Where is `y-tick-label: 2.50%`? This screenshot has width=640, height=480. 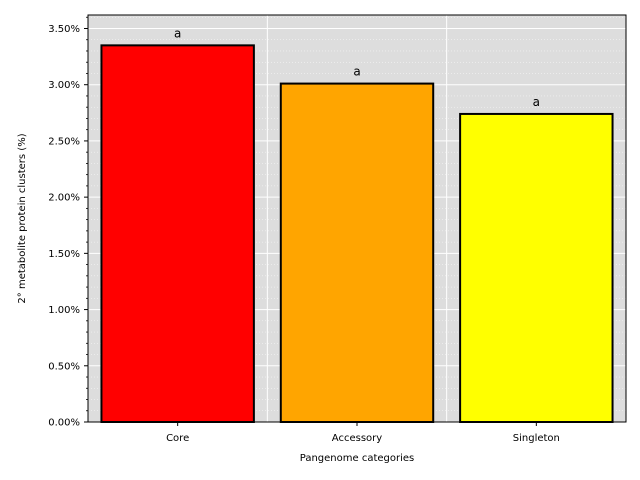
y-tick-label: 2.50% is located at coordinates (64, 141).